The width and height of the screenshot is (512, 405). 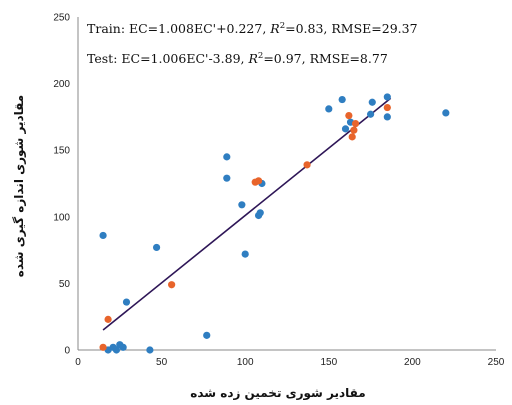 What do you see at coordinates (162, 362) in the screenshot?
I see `x-tick-label: 50` at bounding box center [162, 362].